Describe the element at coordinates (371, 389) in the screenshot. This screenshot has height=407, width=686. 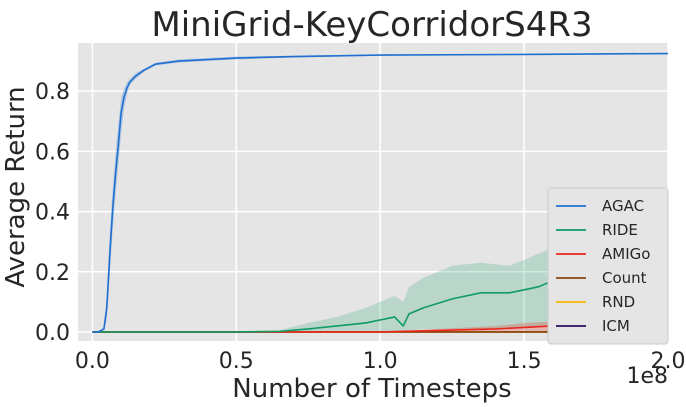
I see `x-axis-label: Number of Timesteps` at that location.